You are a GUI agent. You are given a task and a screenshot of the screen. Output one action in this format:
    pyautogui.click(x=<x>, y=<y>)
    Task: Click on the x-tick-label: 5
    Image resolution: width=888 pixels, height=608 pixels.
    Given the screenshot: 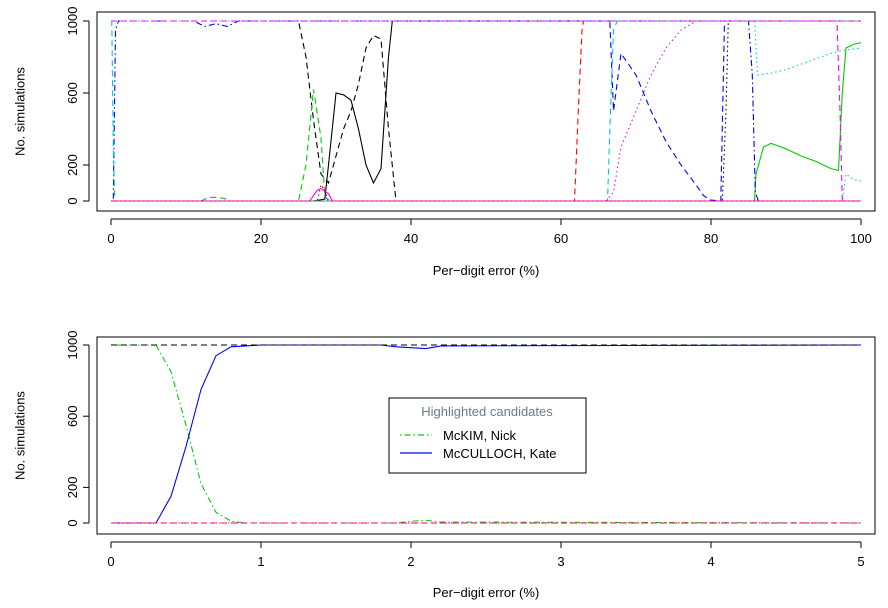 What is the action you would take?
    pyautogui.click(x=860, y=561)
    